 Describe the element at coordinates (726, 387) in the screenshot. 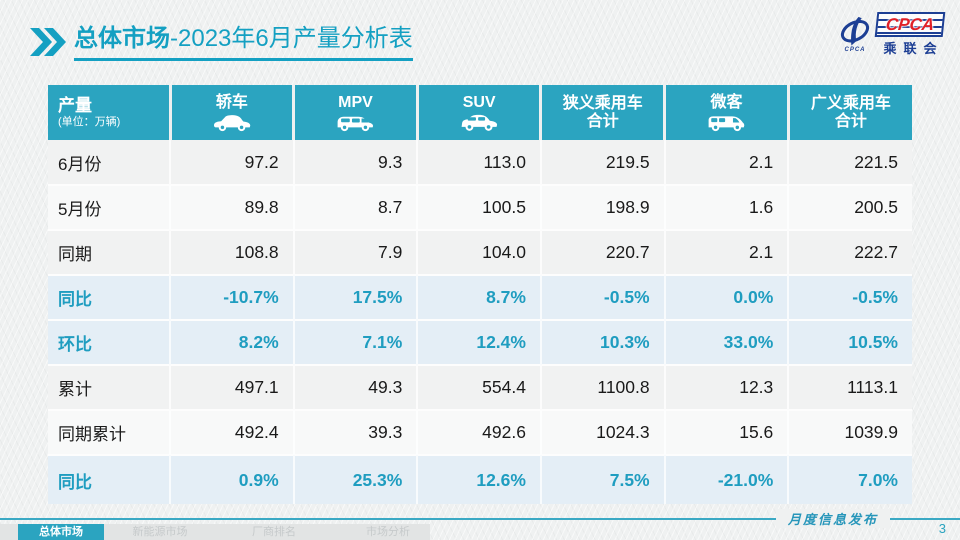

I see `cell: 12.3` at that location.